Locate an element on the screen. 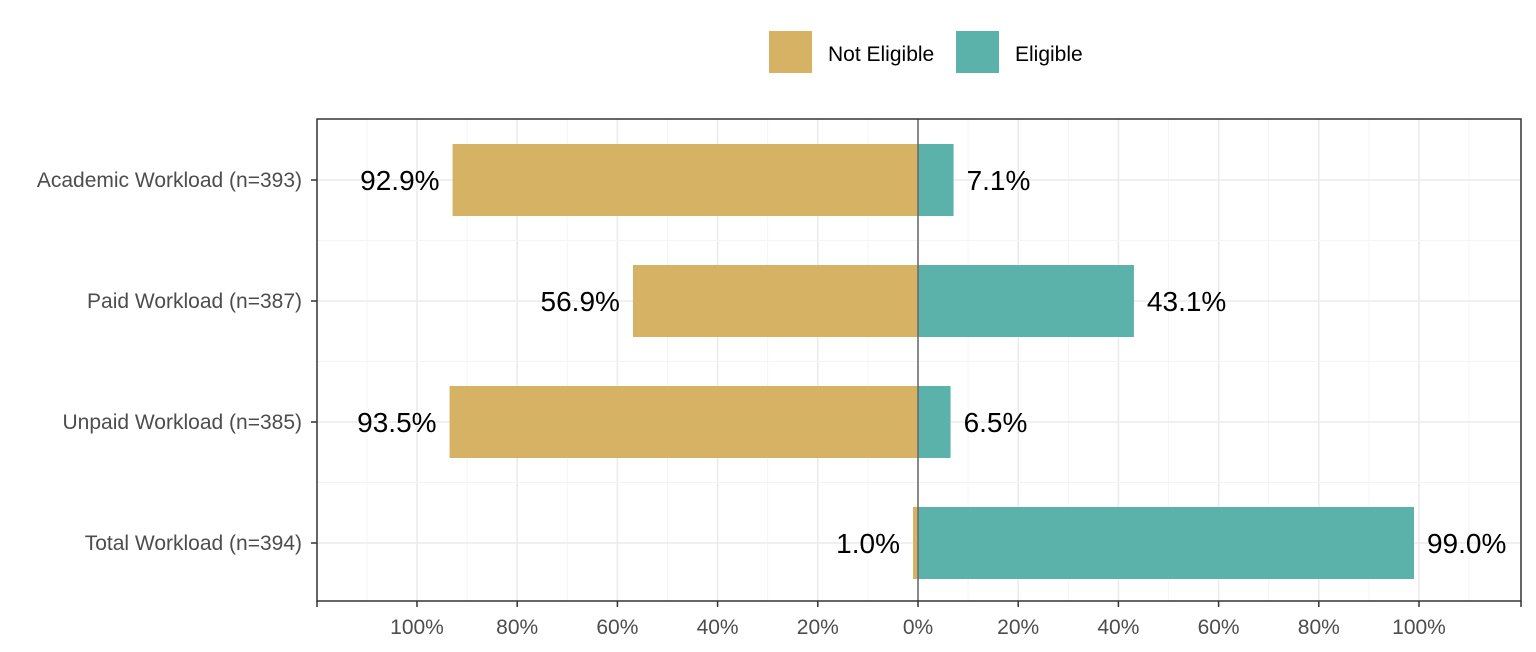 This screenshot has height=652, width=1536. legend-label: Eligible is located at coordinates (1049, 54).